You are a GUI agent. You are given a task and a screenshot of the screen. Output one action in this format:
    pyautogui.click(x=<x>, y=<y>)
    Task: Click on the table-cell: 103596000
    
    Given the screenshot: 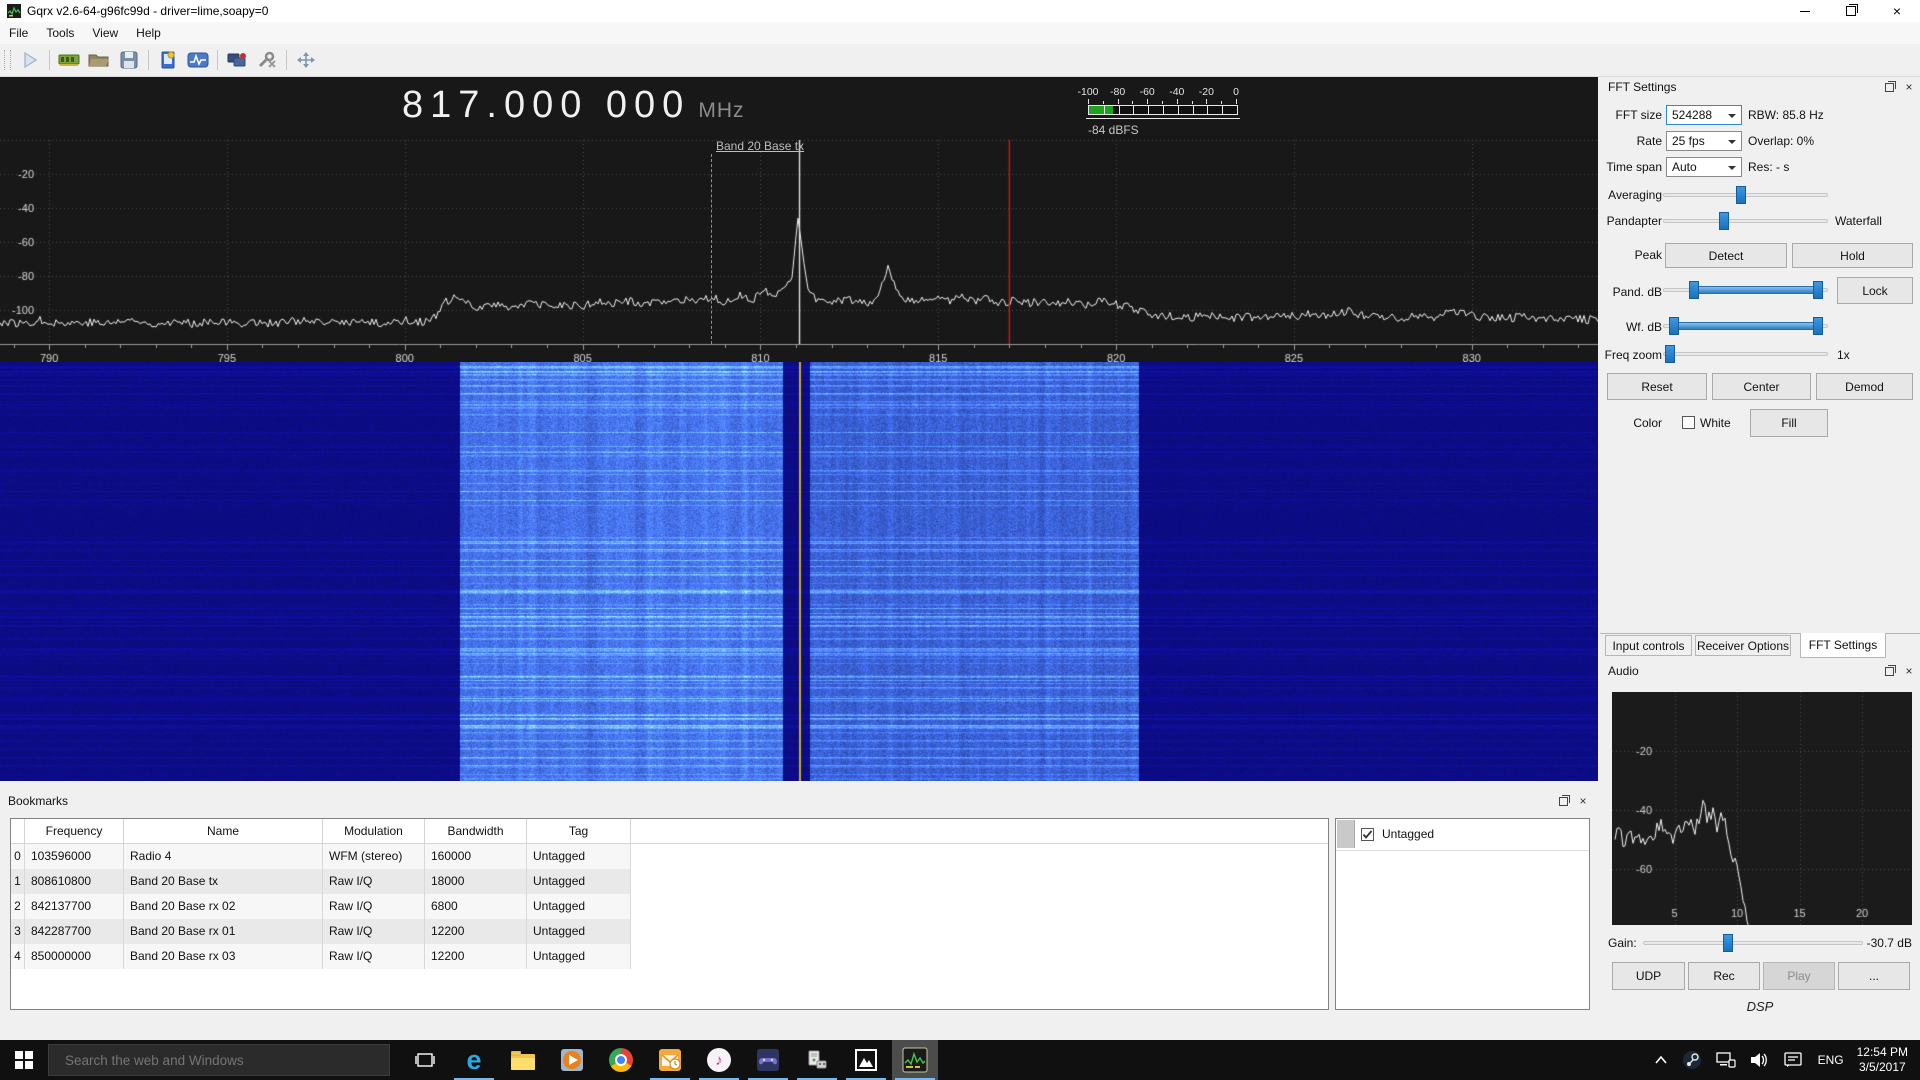 What is the action you would take?
    pyautogui.click(x=74, y=856)
    